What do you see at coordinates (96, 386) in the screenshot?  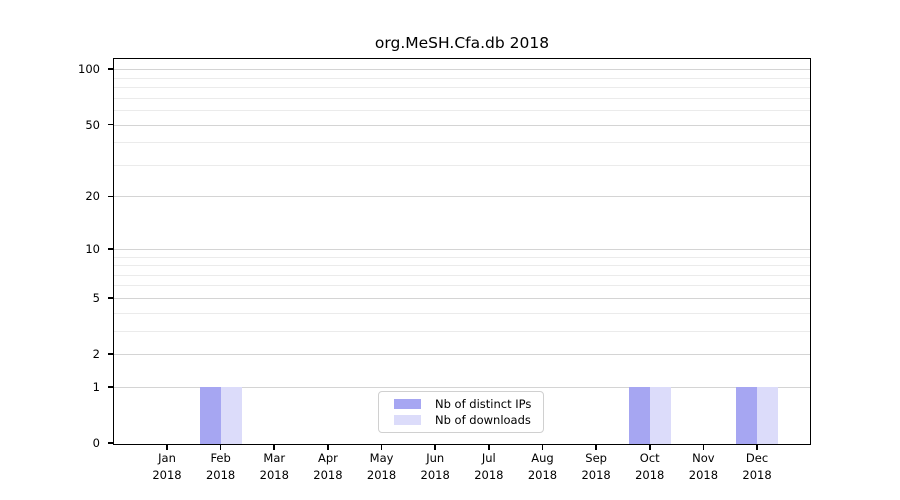 I see `y-tick-label: 1` at bounding box center [96, 386].